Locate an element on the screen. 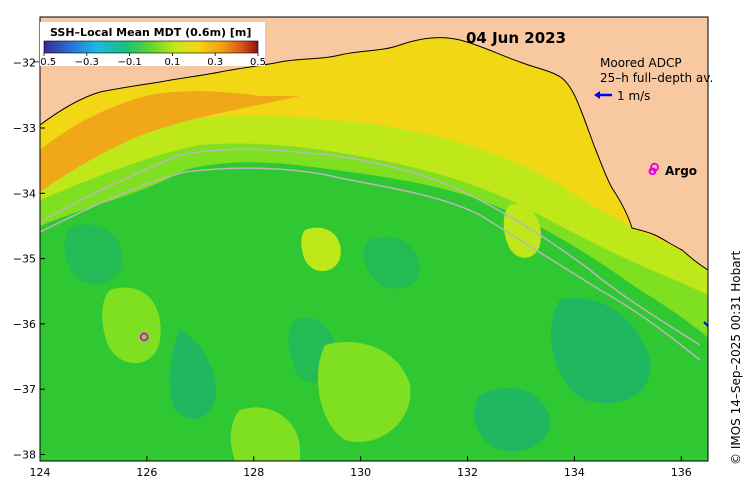  colorbar-tick-label: 0.5 is located at coordinates (258, 62).